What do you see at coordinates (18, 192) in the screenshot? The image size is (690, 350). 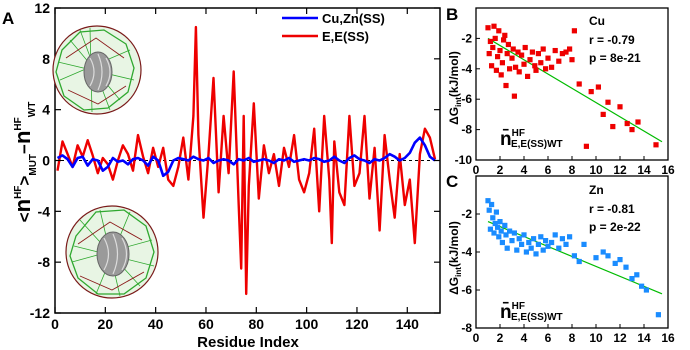 I see `y-label-sup1: HF` at bounding box center [18, 192].